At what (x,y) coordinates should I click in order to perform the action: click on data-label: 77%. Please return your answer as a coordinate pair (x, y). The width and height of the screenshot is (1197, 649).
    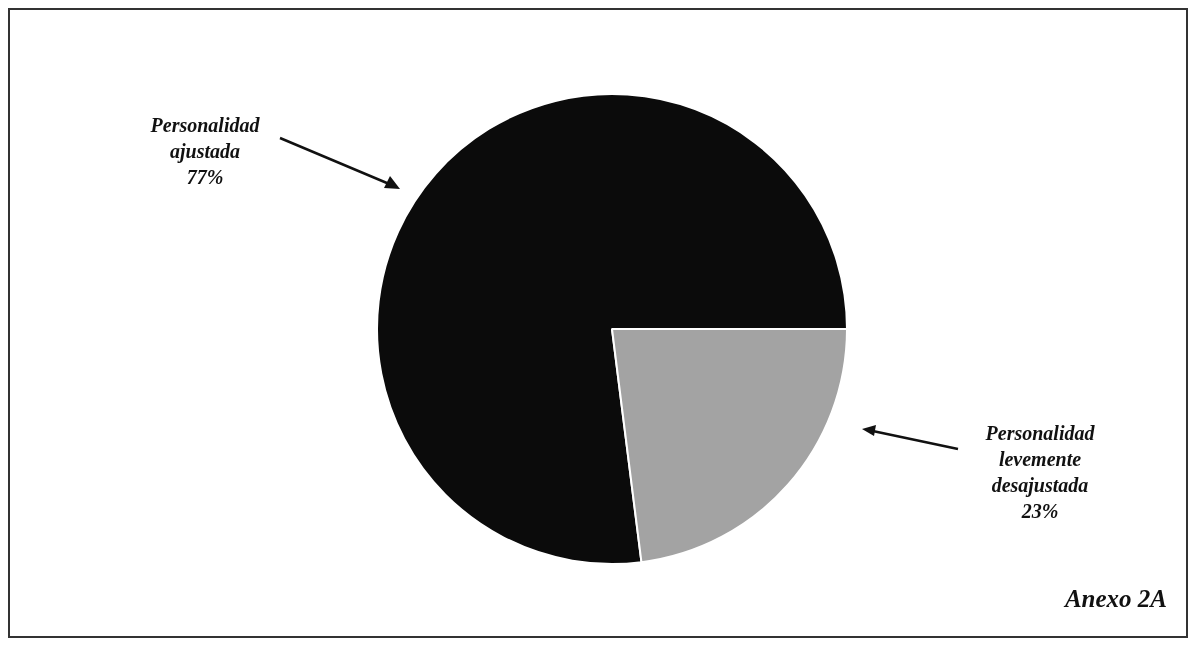
    Looking at the image, I should click on (205, 177).